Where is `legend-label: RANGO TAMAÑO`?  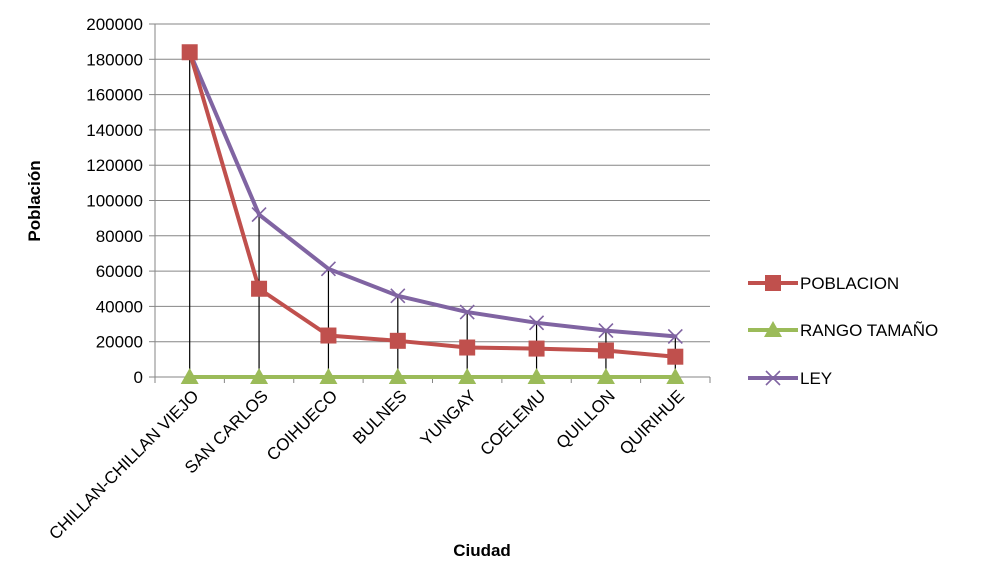
legend-label: RANGO TAMAÑO is located at coordinates (869, 330).